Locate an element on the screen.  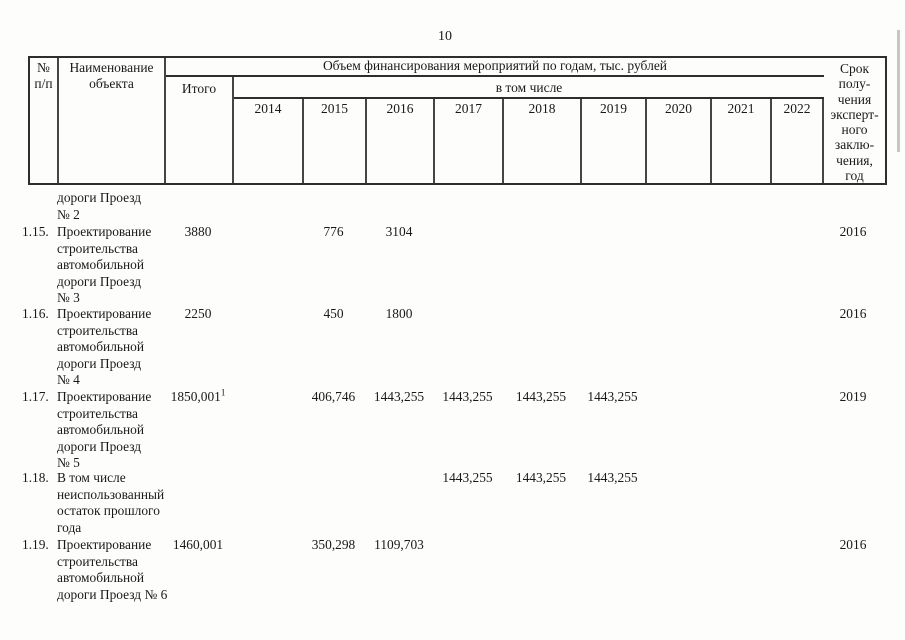
cell-y2015: 450 is located at coordinates (333, 313).